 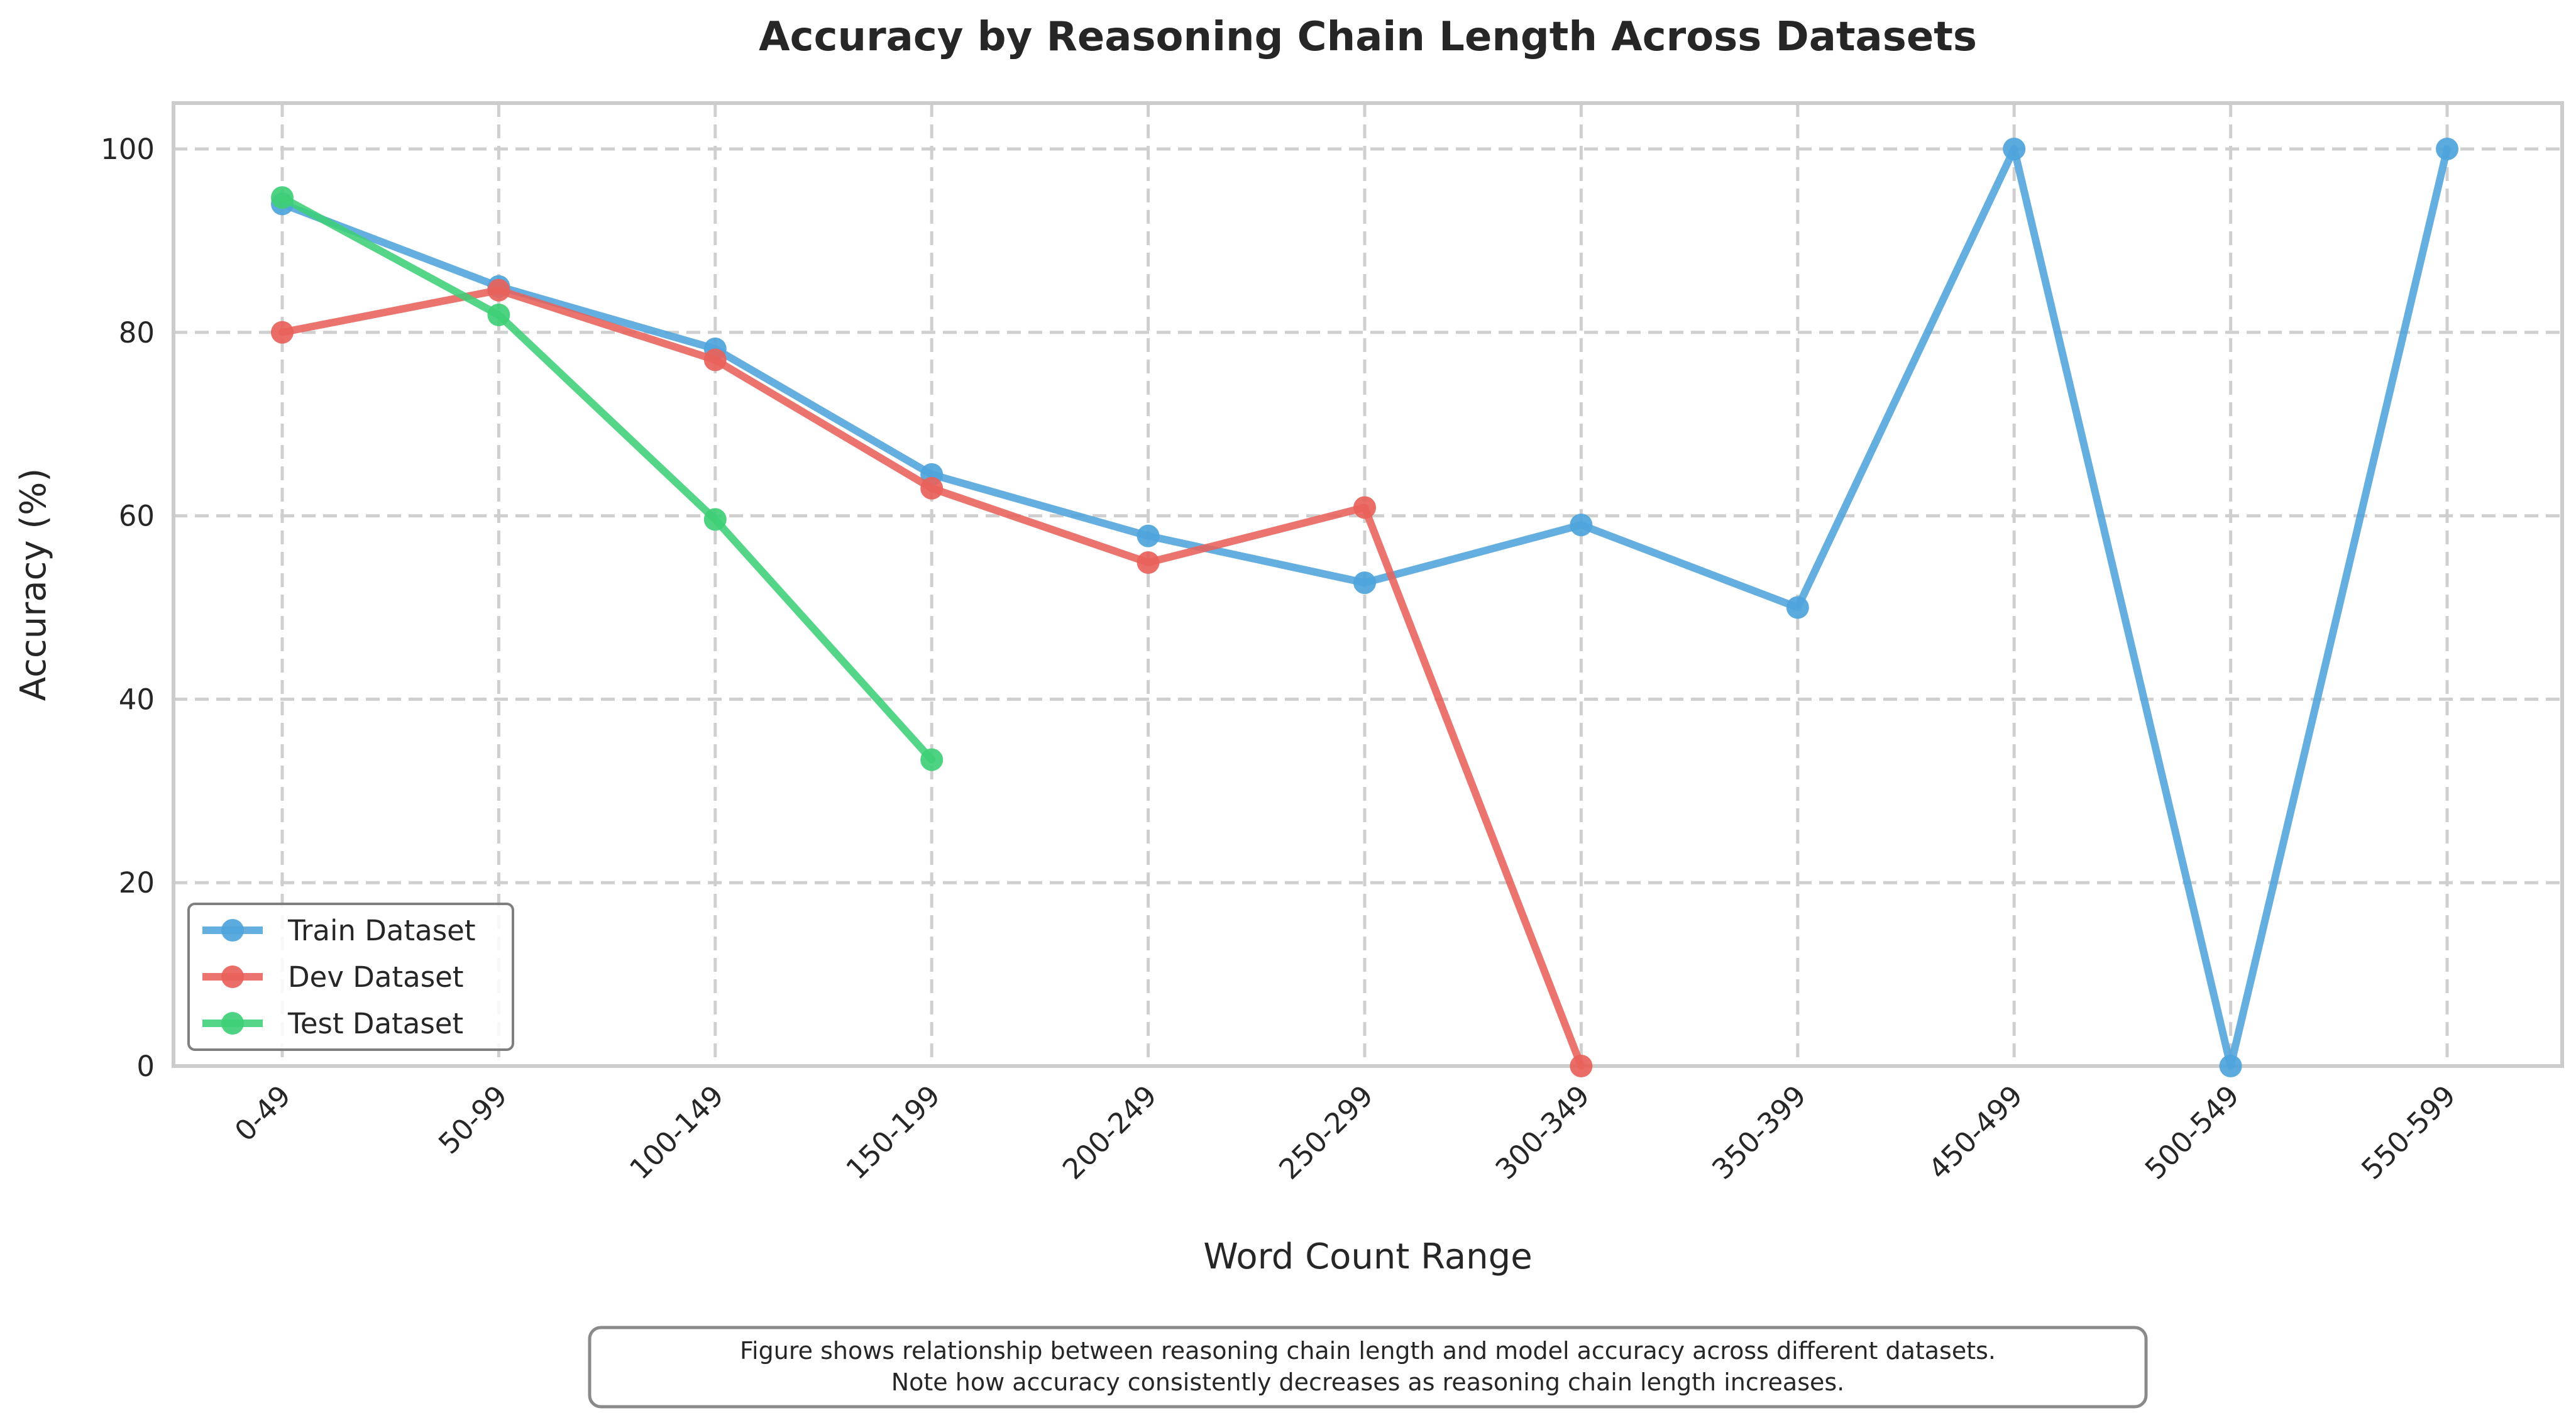 What do you see at coordinates (128, 149) in the screenshot?
I see `y-tick-label: 100` at bounding box center [128, 149].